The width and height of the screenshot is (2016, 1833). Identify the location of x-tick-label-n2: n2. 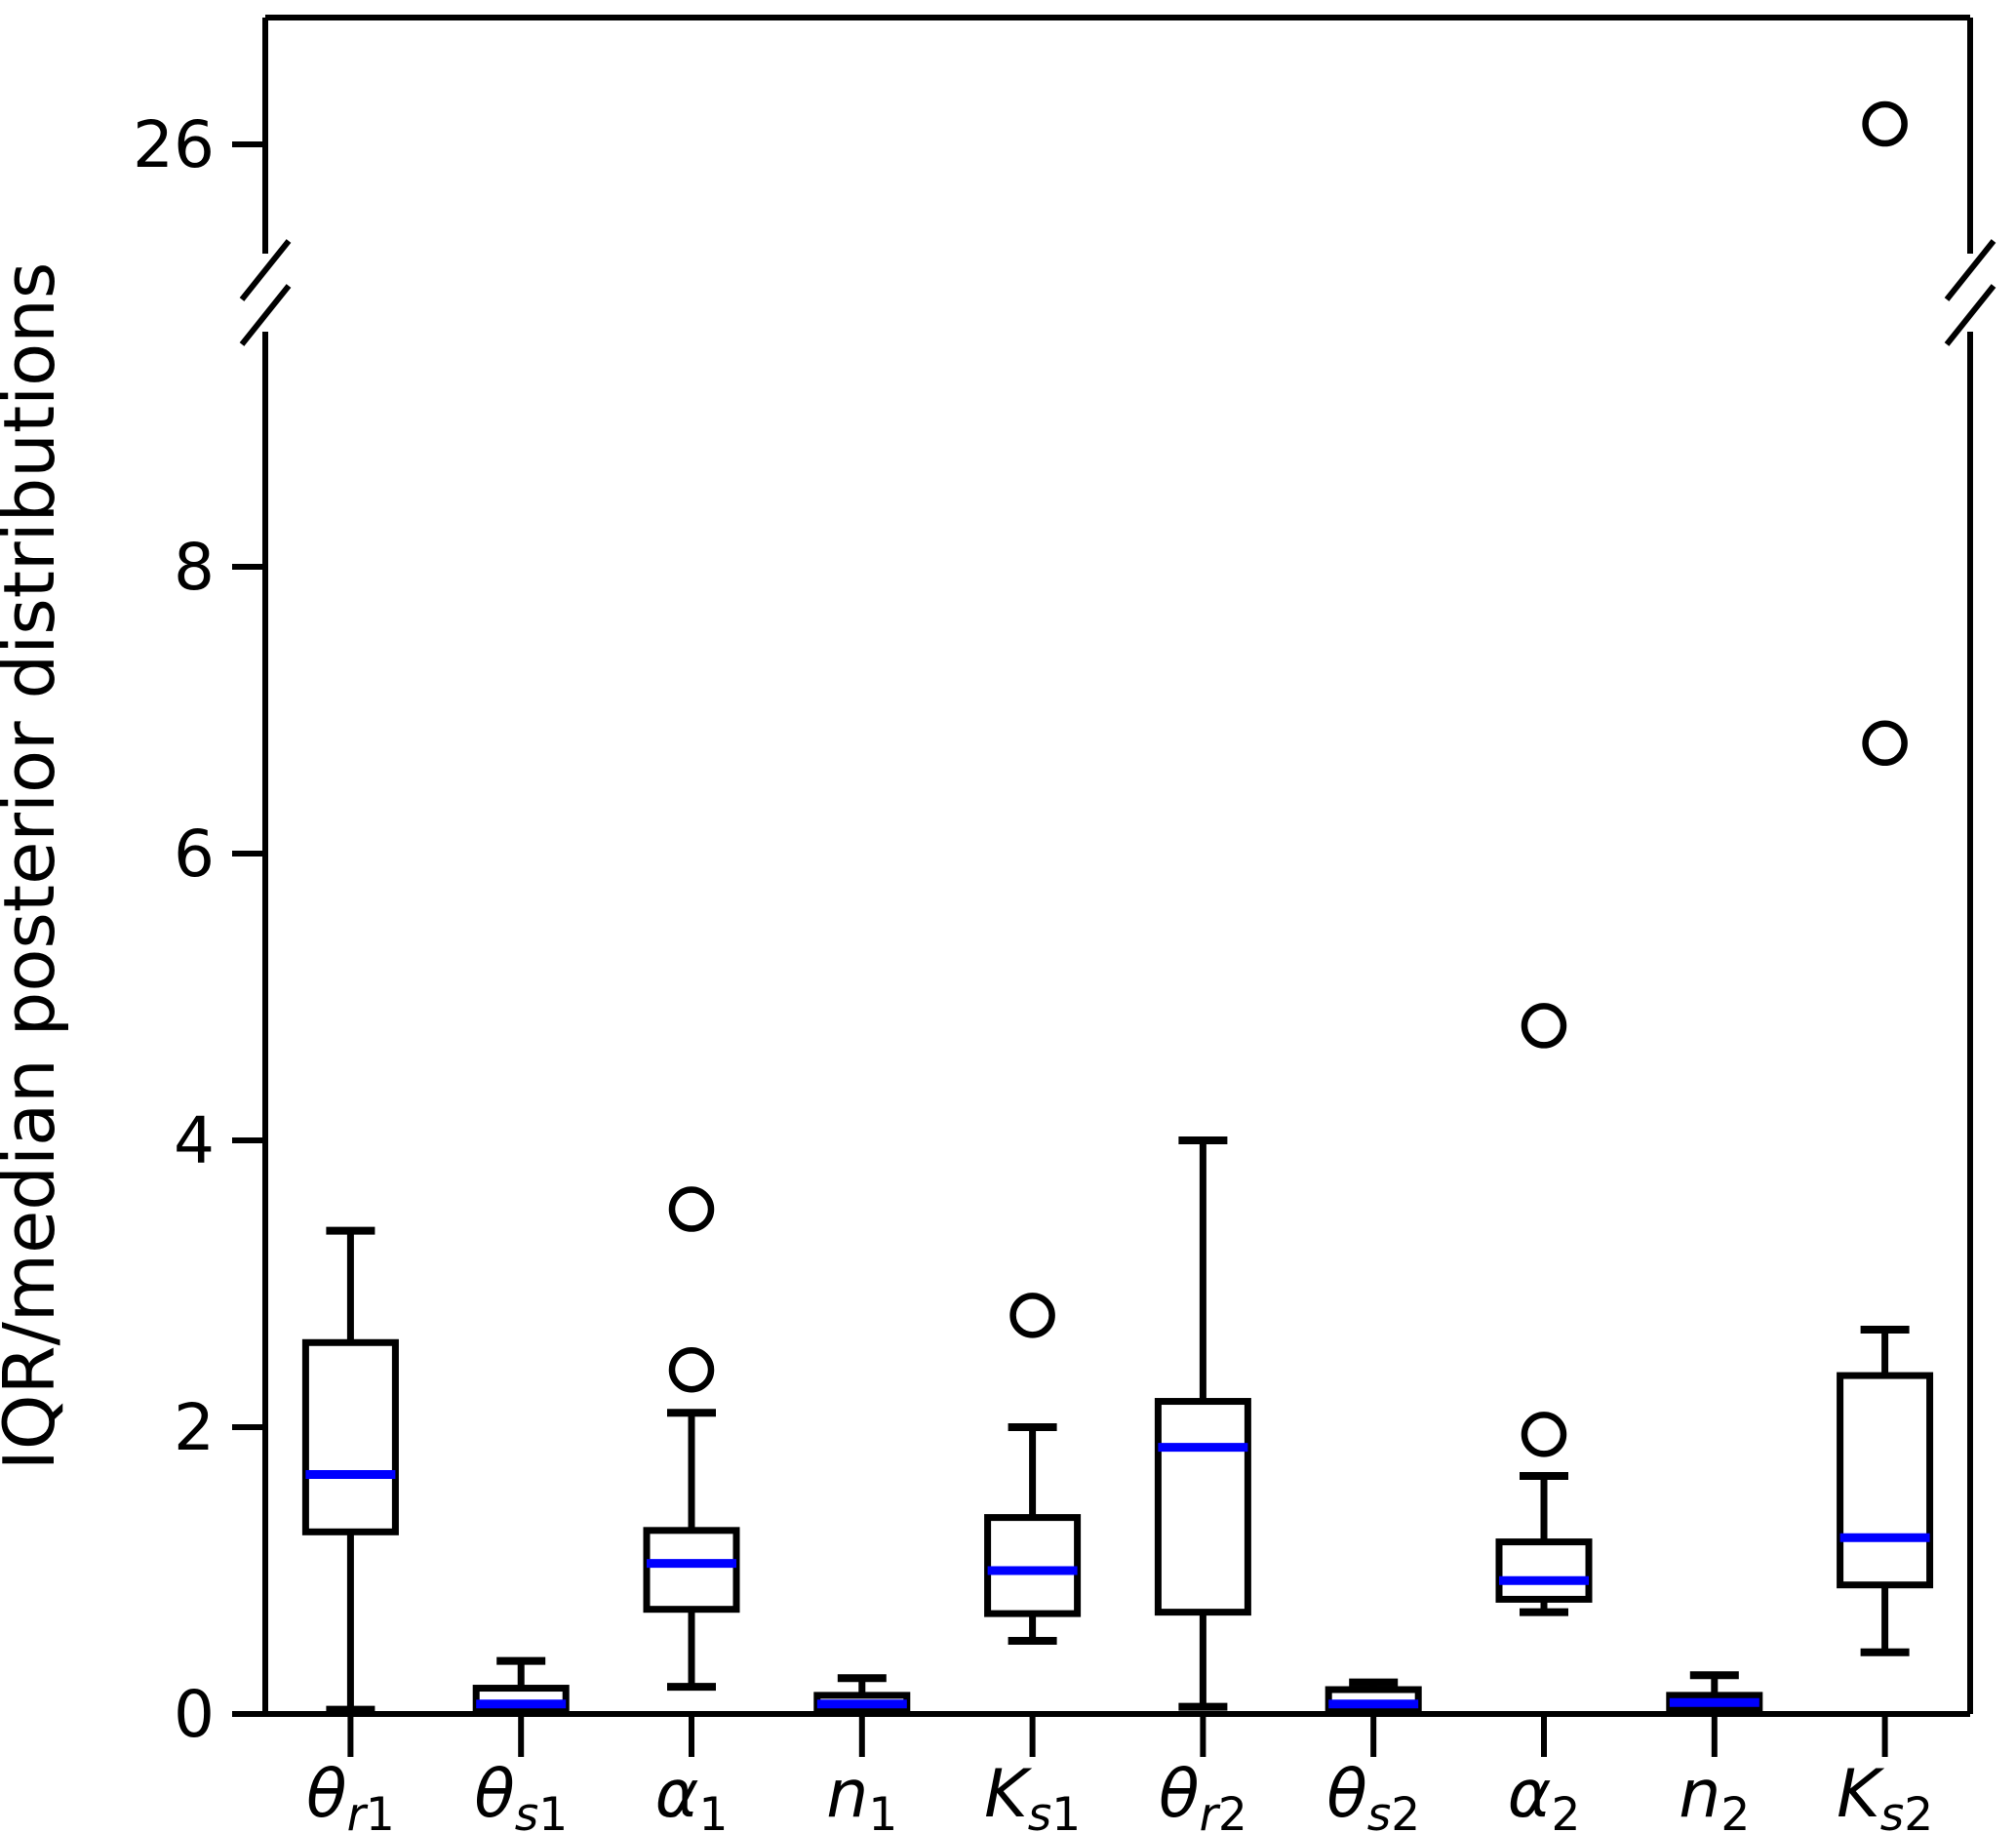
(1714, 1795).